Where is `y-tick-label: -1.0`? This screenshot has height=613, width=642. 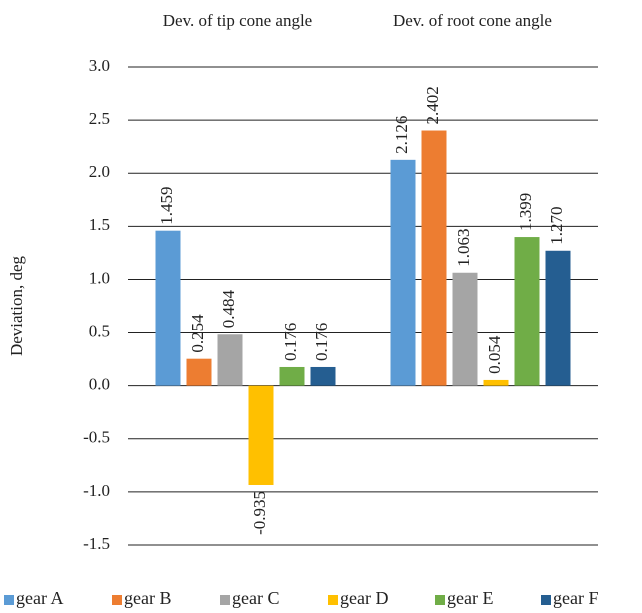
y-tick-label: -1.0 is located at coordinates (96, 490).